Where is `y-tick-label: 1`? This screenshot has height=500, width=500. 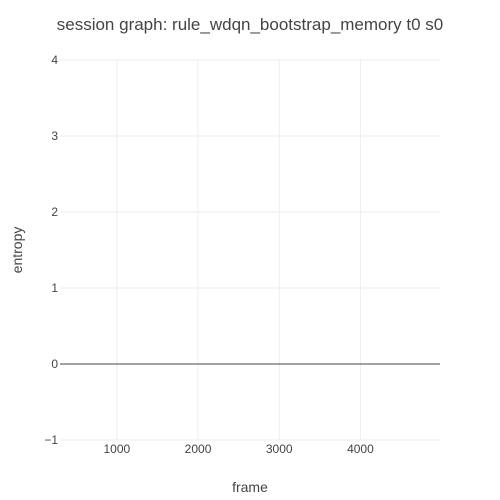
y-tick-label: 1 is located at coordinates (54, 288).